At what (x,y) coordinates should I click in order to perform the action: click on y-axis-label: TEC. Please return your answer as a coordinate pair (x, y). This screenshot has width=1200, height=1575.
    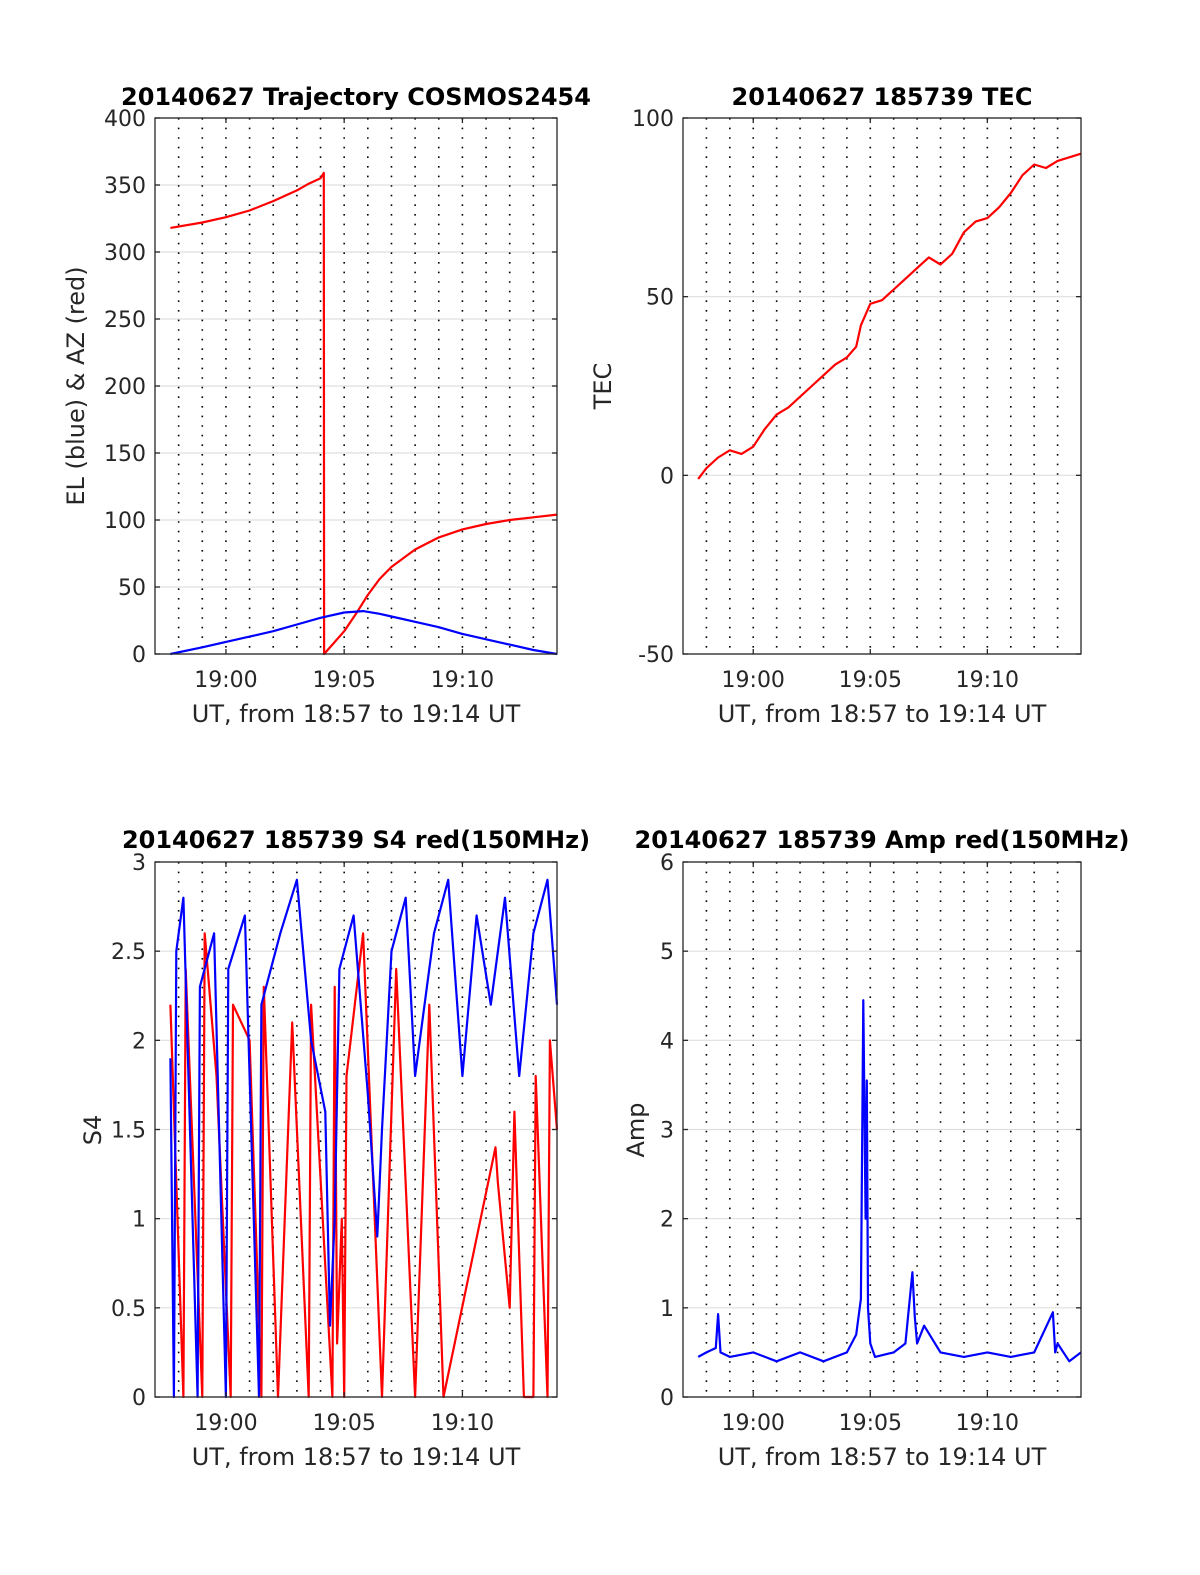
    Looking at the image, I should click on (603, 387).